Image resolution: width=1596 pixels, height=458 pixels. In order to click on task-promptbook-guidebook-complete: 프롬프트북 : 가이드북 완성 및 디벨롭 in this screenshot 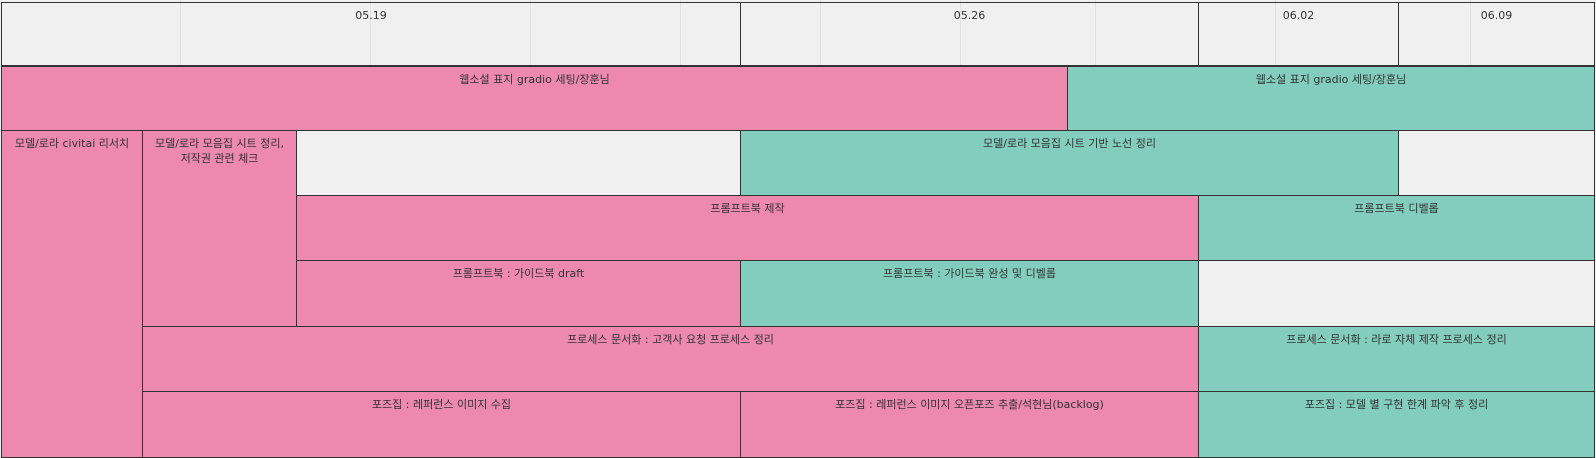, I will do `click(969, 293)`.